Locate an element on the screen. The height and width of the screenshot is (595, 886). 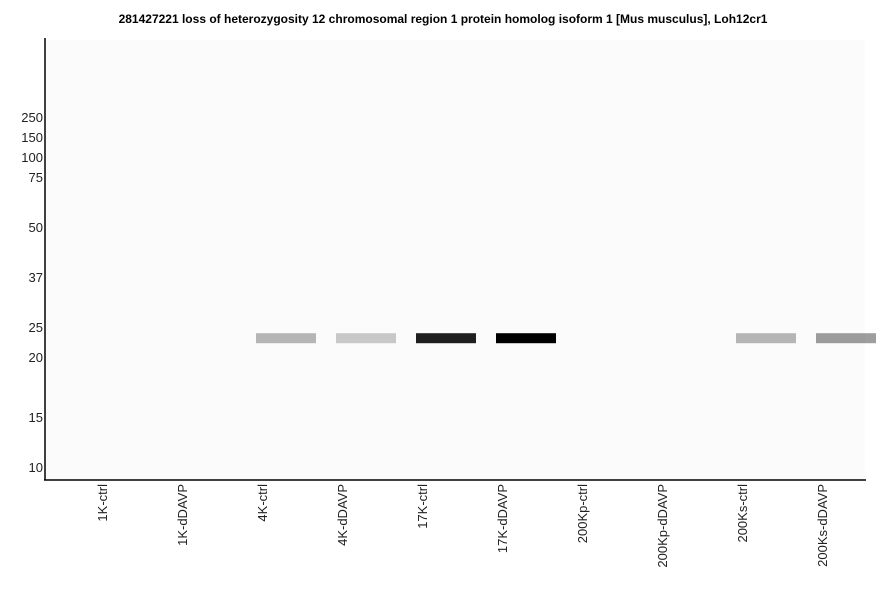
y-tick-label: 100 is located at coordinates (32, 157).